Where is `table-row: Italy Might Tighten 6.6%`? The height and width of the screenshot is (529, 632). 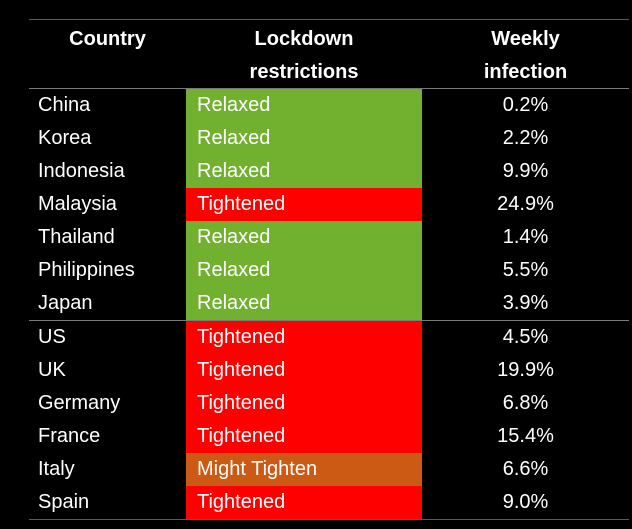
table-row: Italy Might Tighten 6.6% is located at coordinates (329, 469).